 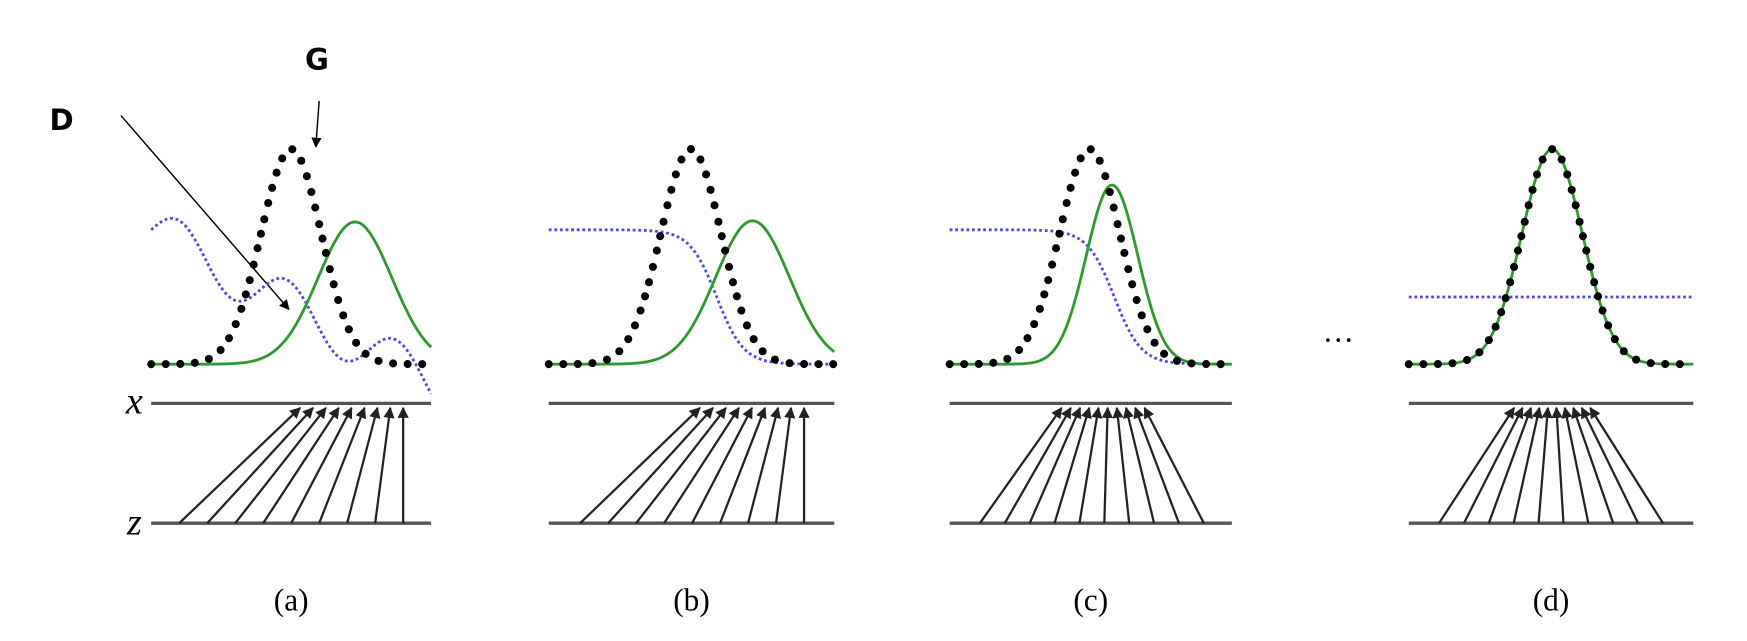 I want to click on ellipsis: ···, so click(x=1338, y=340).